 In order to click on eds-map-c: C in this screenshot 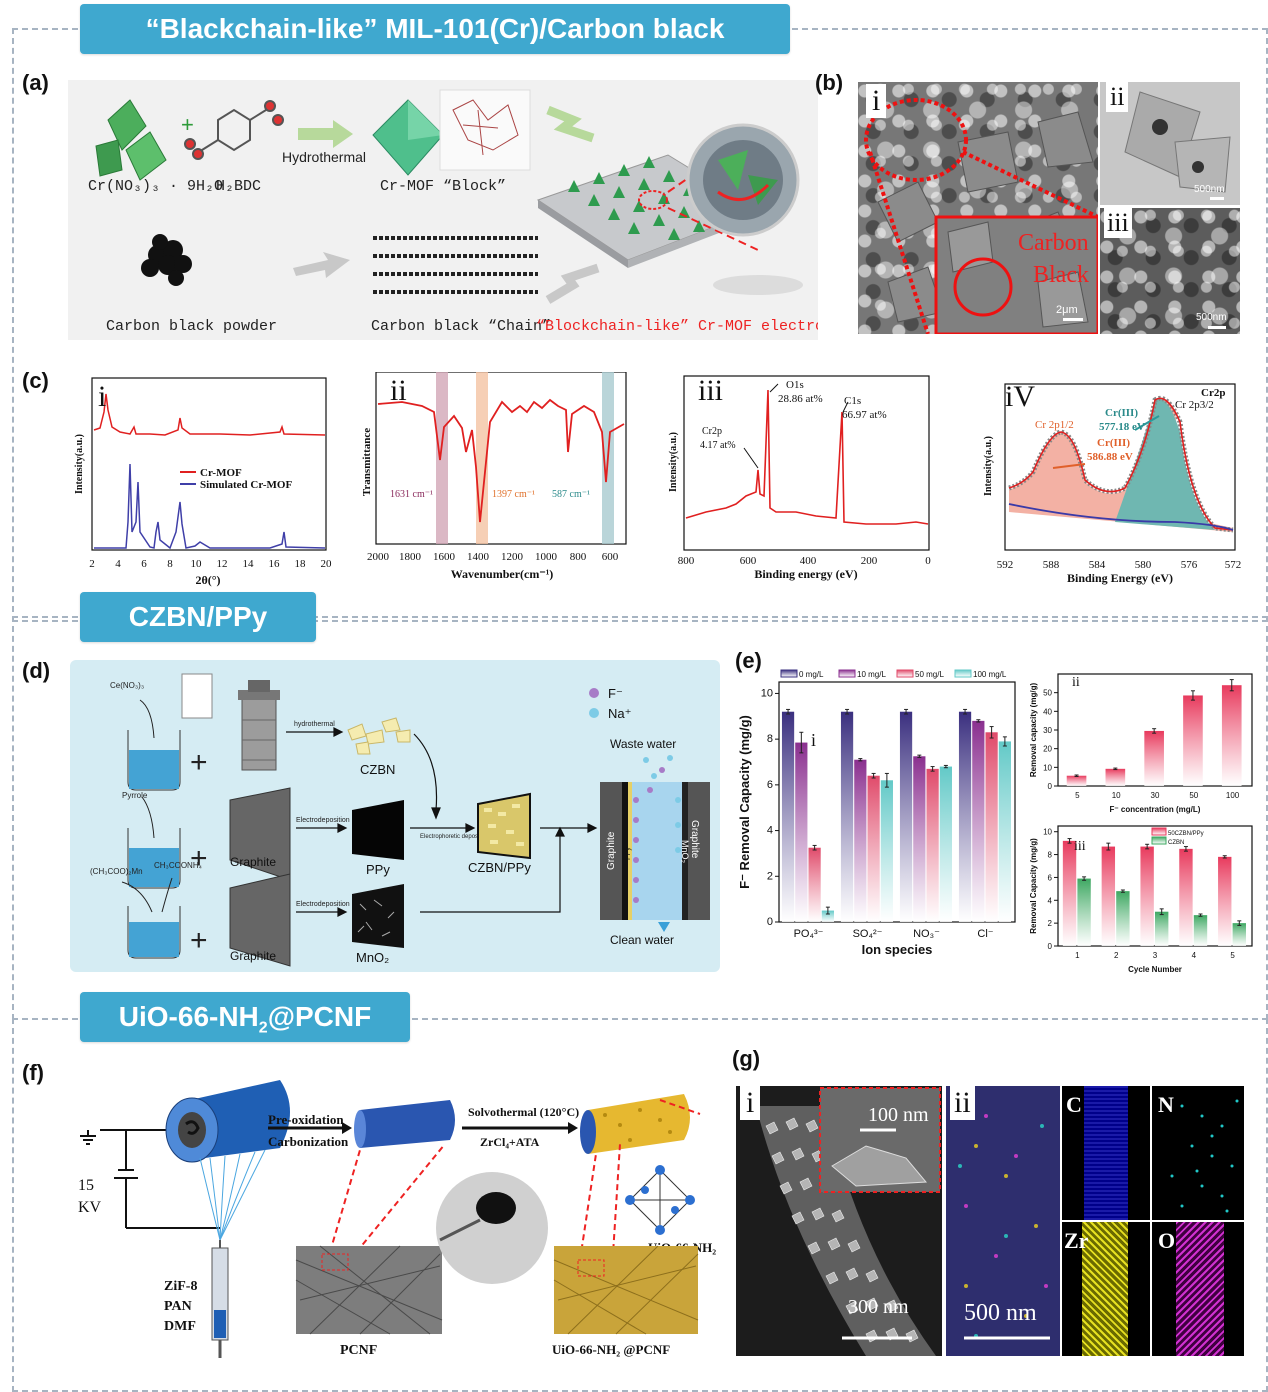, I will do `click(1106, 1153)`.